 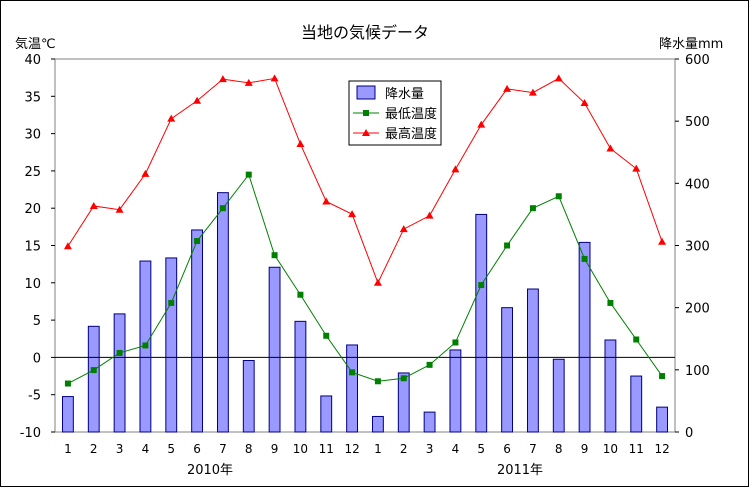 I want to click on year-label: 2010年, so click(x=210, y=470).